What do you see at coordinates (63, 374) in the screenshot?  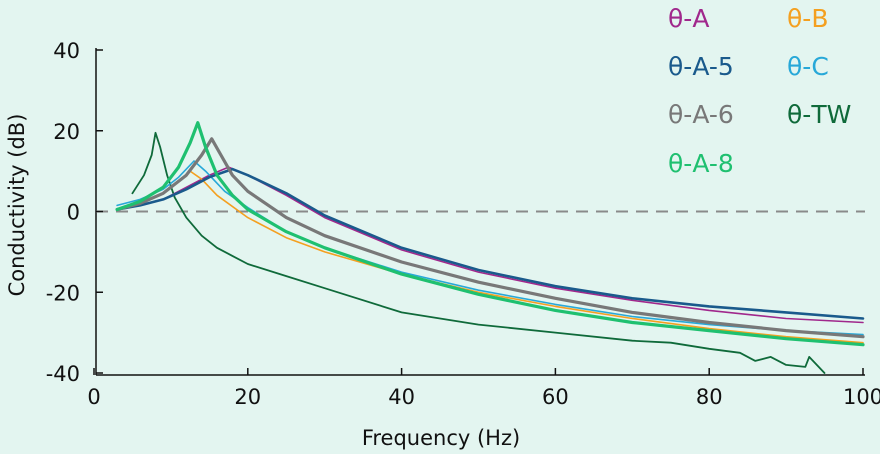 I see `y-tick-label: -40` at bounding box center [63, 374].